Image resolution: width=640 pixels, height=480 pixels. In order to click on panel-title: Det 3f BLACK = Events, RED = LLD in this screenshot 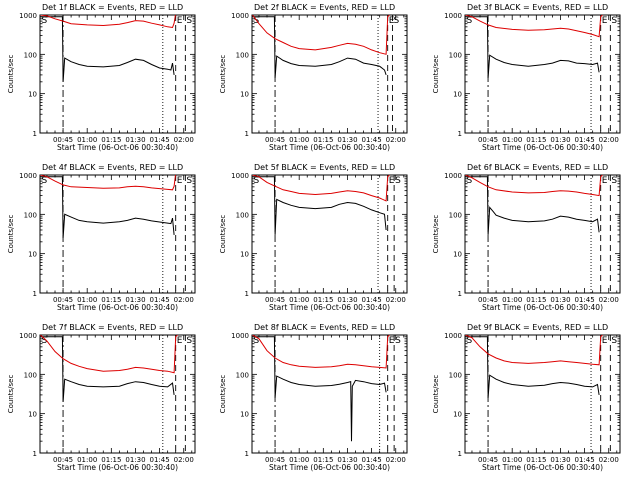, I will do `click(537, 7)`.